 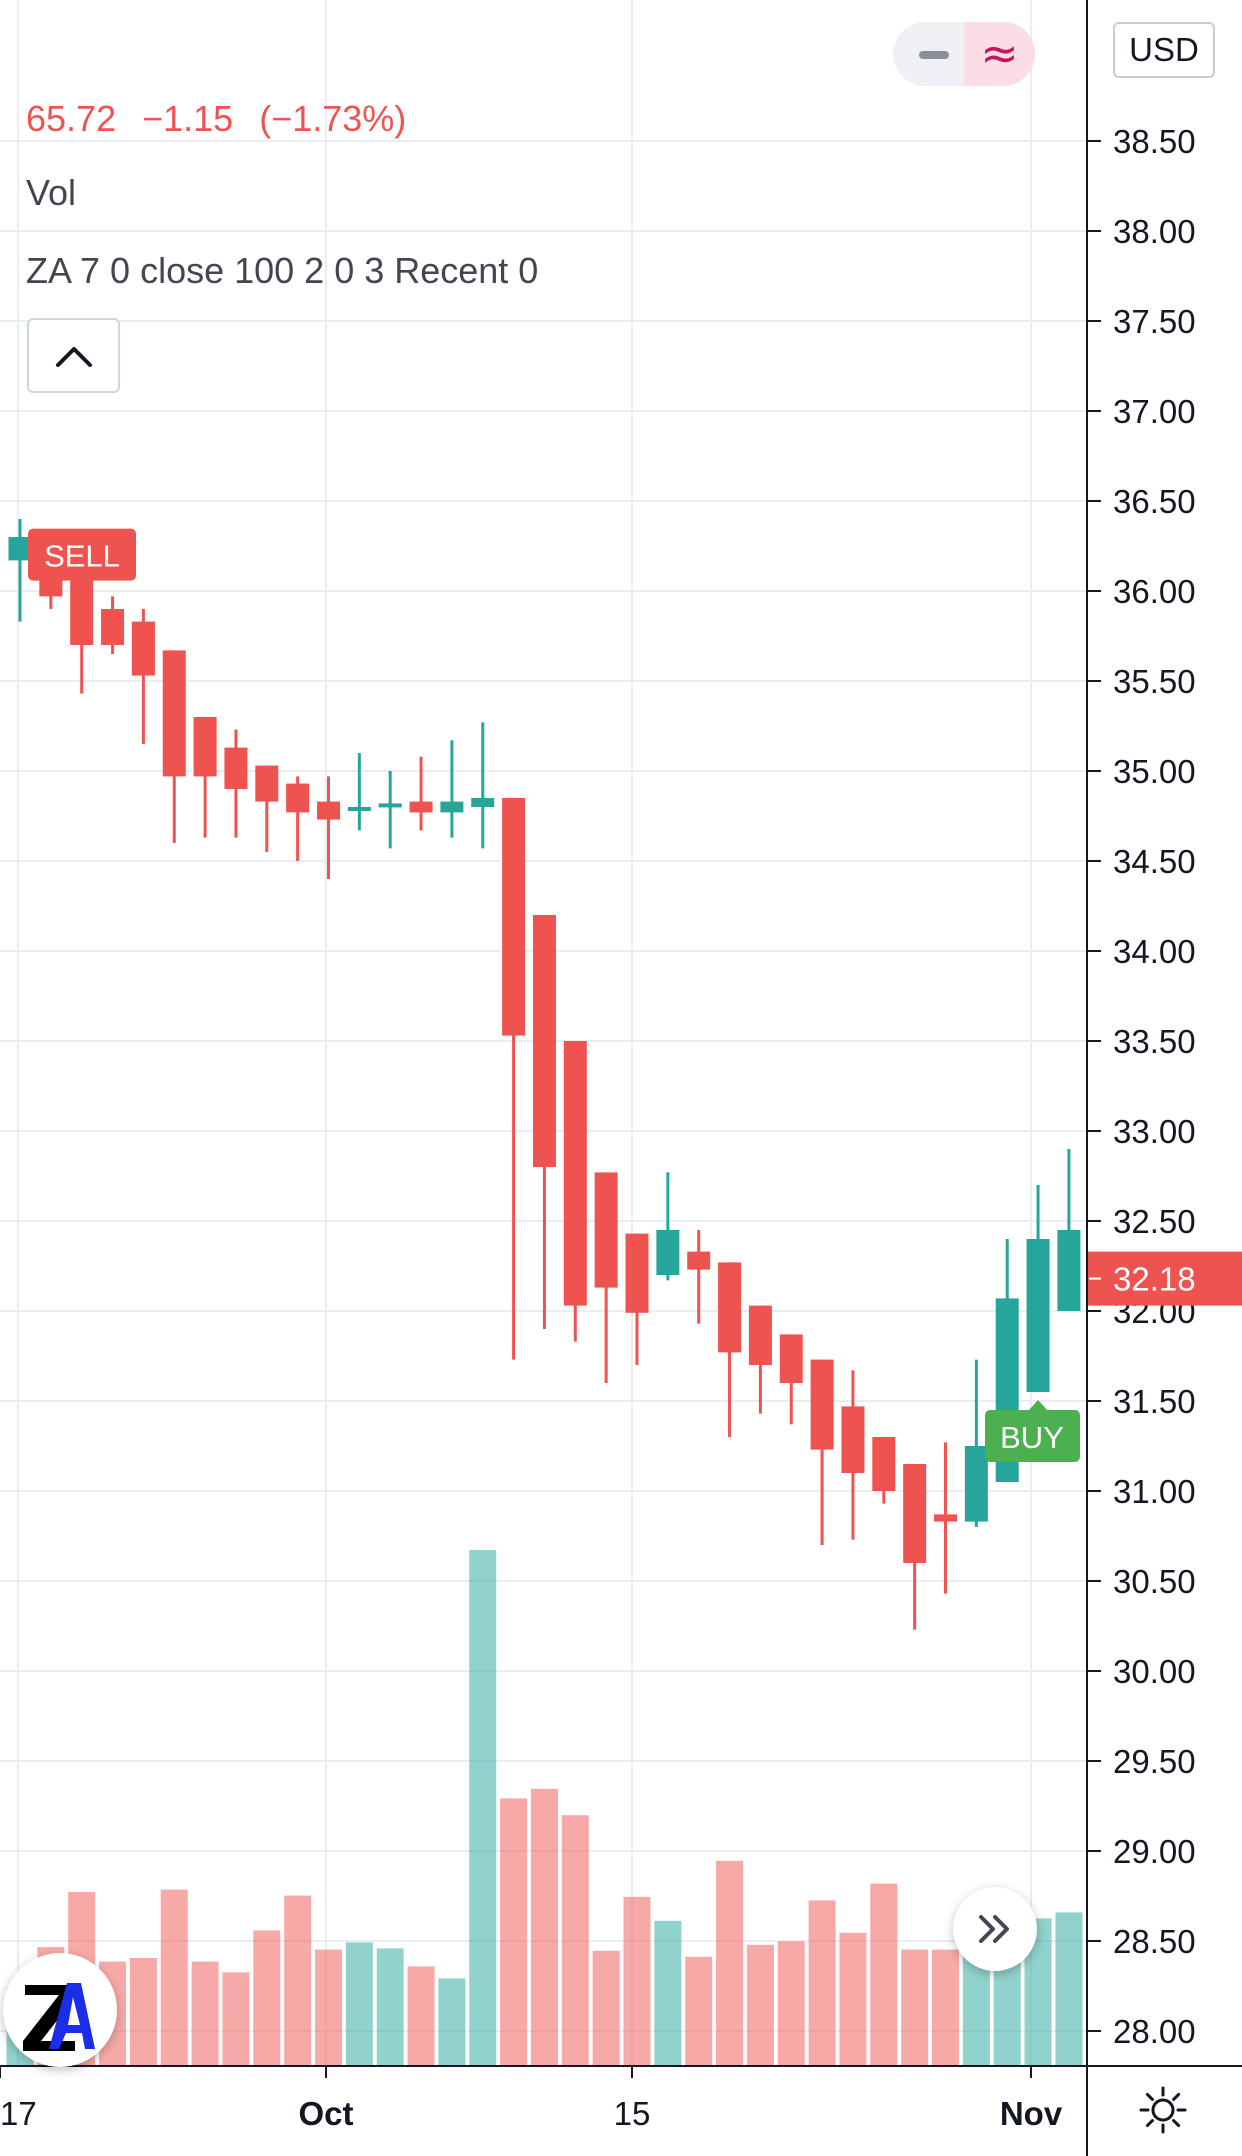 I want to click on price-tick-label: 28.00, so click(x=1154, y=2031).